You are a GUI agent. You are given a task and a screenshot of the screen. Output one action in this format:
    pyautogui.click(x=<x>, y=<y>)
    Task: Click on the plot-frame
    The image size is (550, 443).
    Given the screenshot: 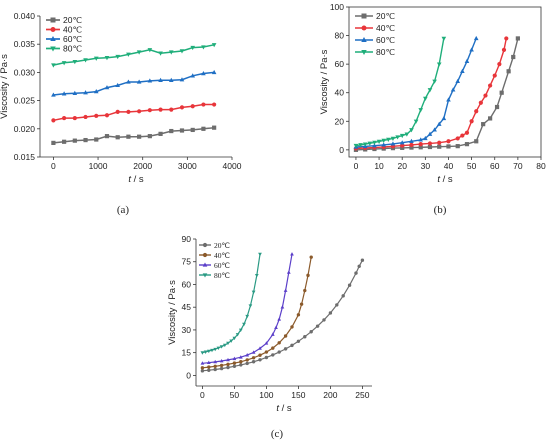 What is the action you would take?
    pyautogui.click(x=445, y=82)
    